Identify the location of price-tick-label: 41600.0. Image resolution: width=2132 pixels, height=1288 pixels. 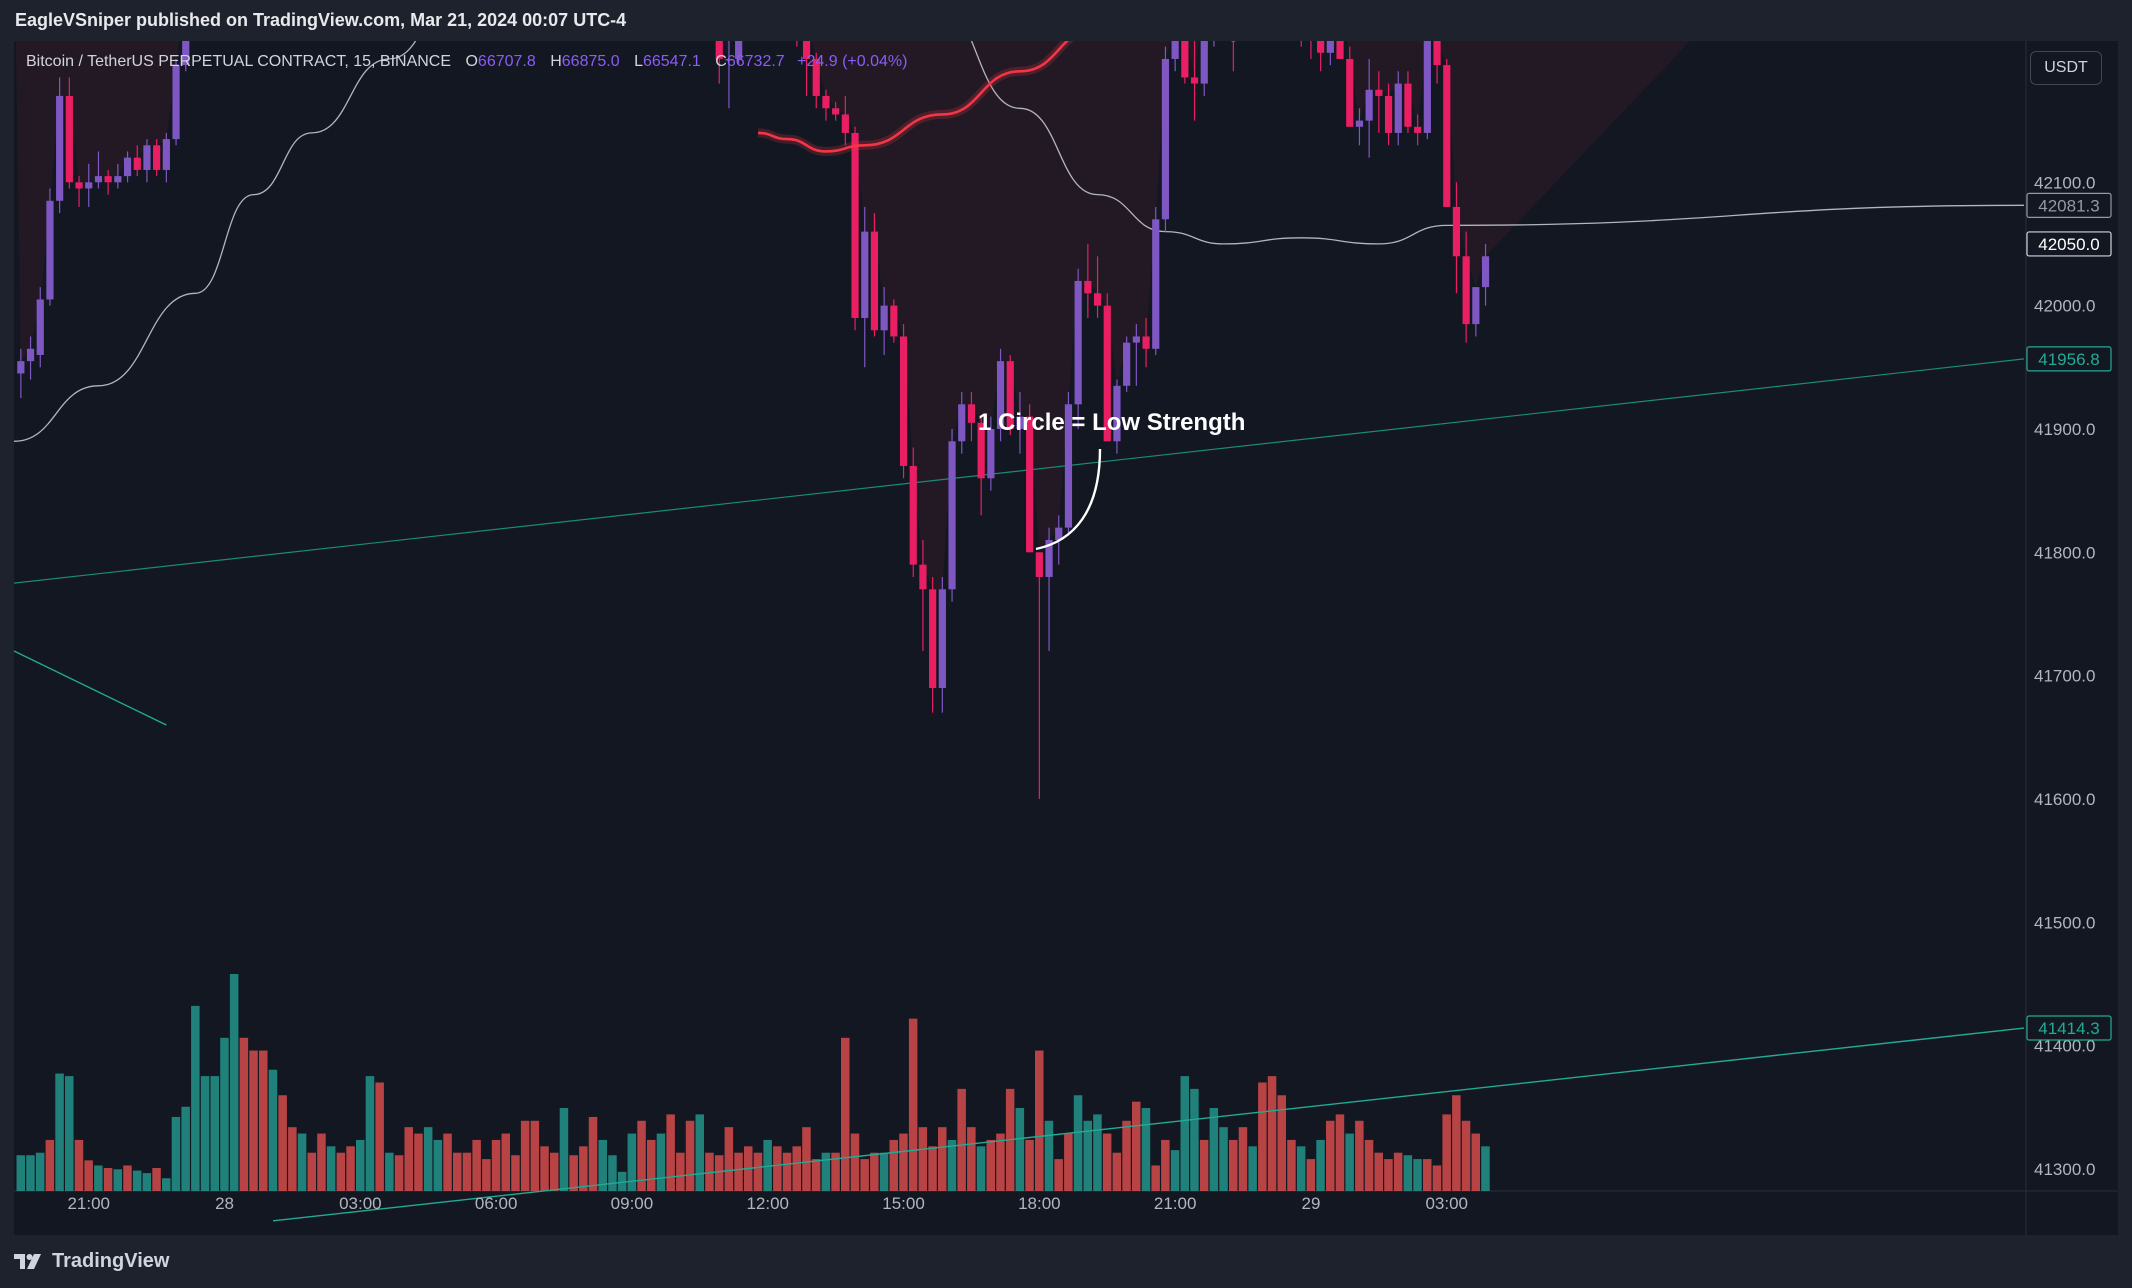
(2064, 799).